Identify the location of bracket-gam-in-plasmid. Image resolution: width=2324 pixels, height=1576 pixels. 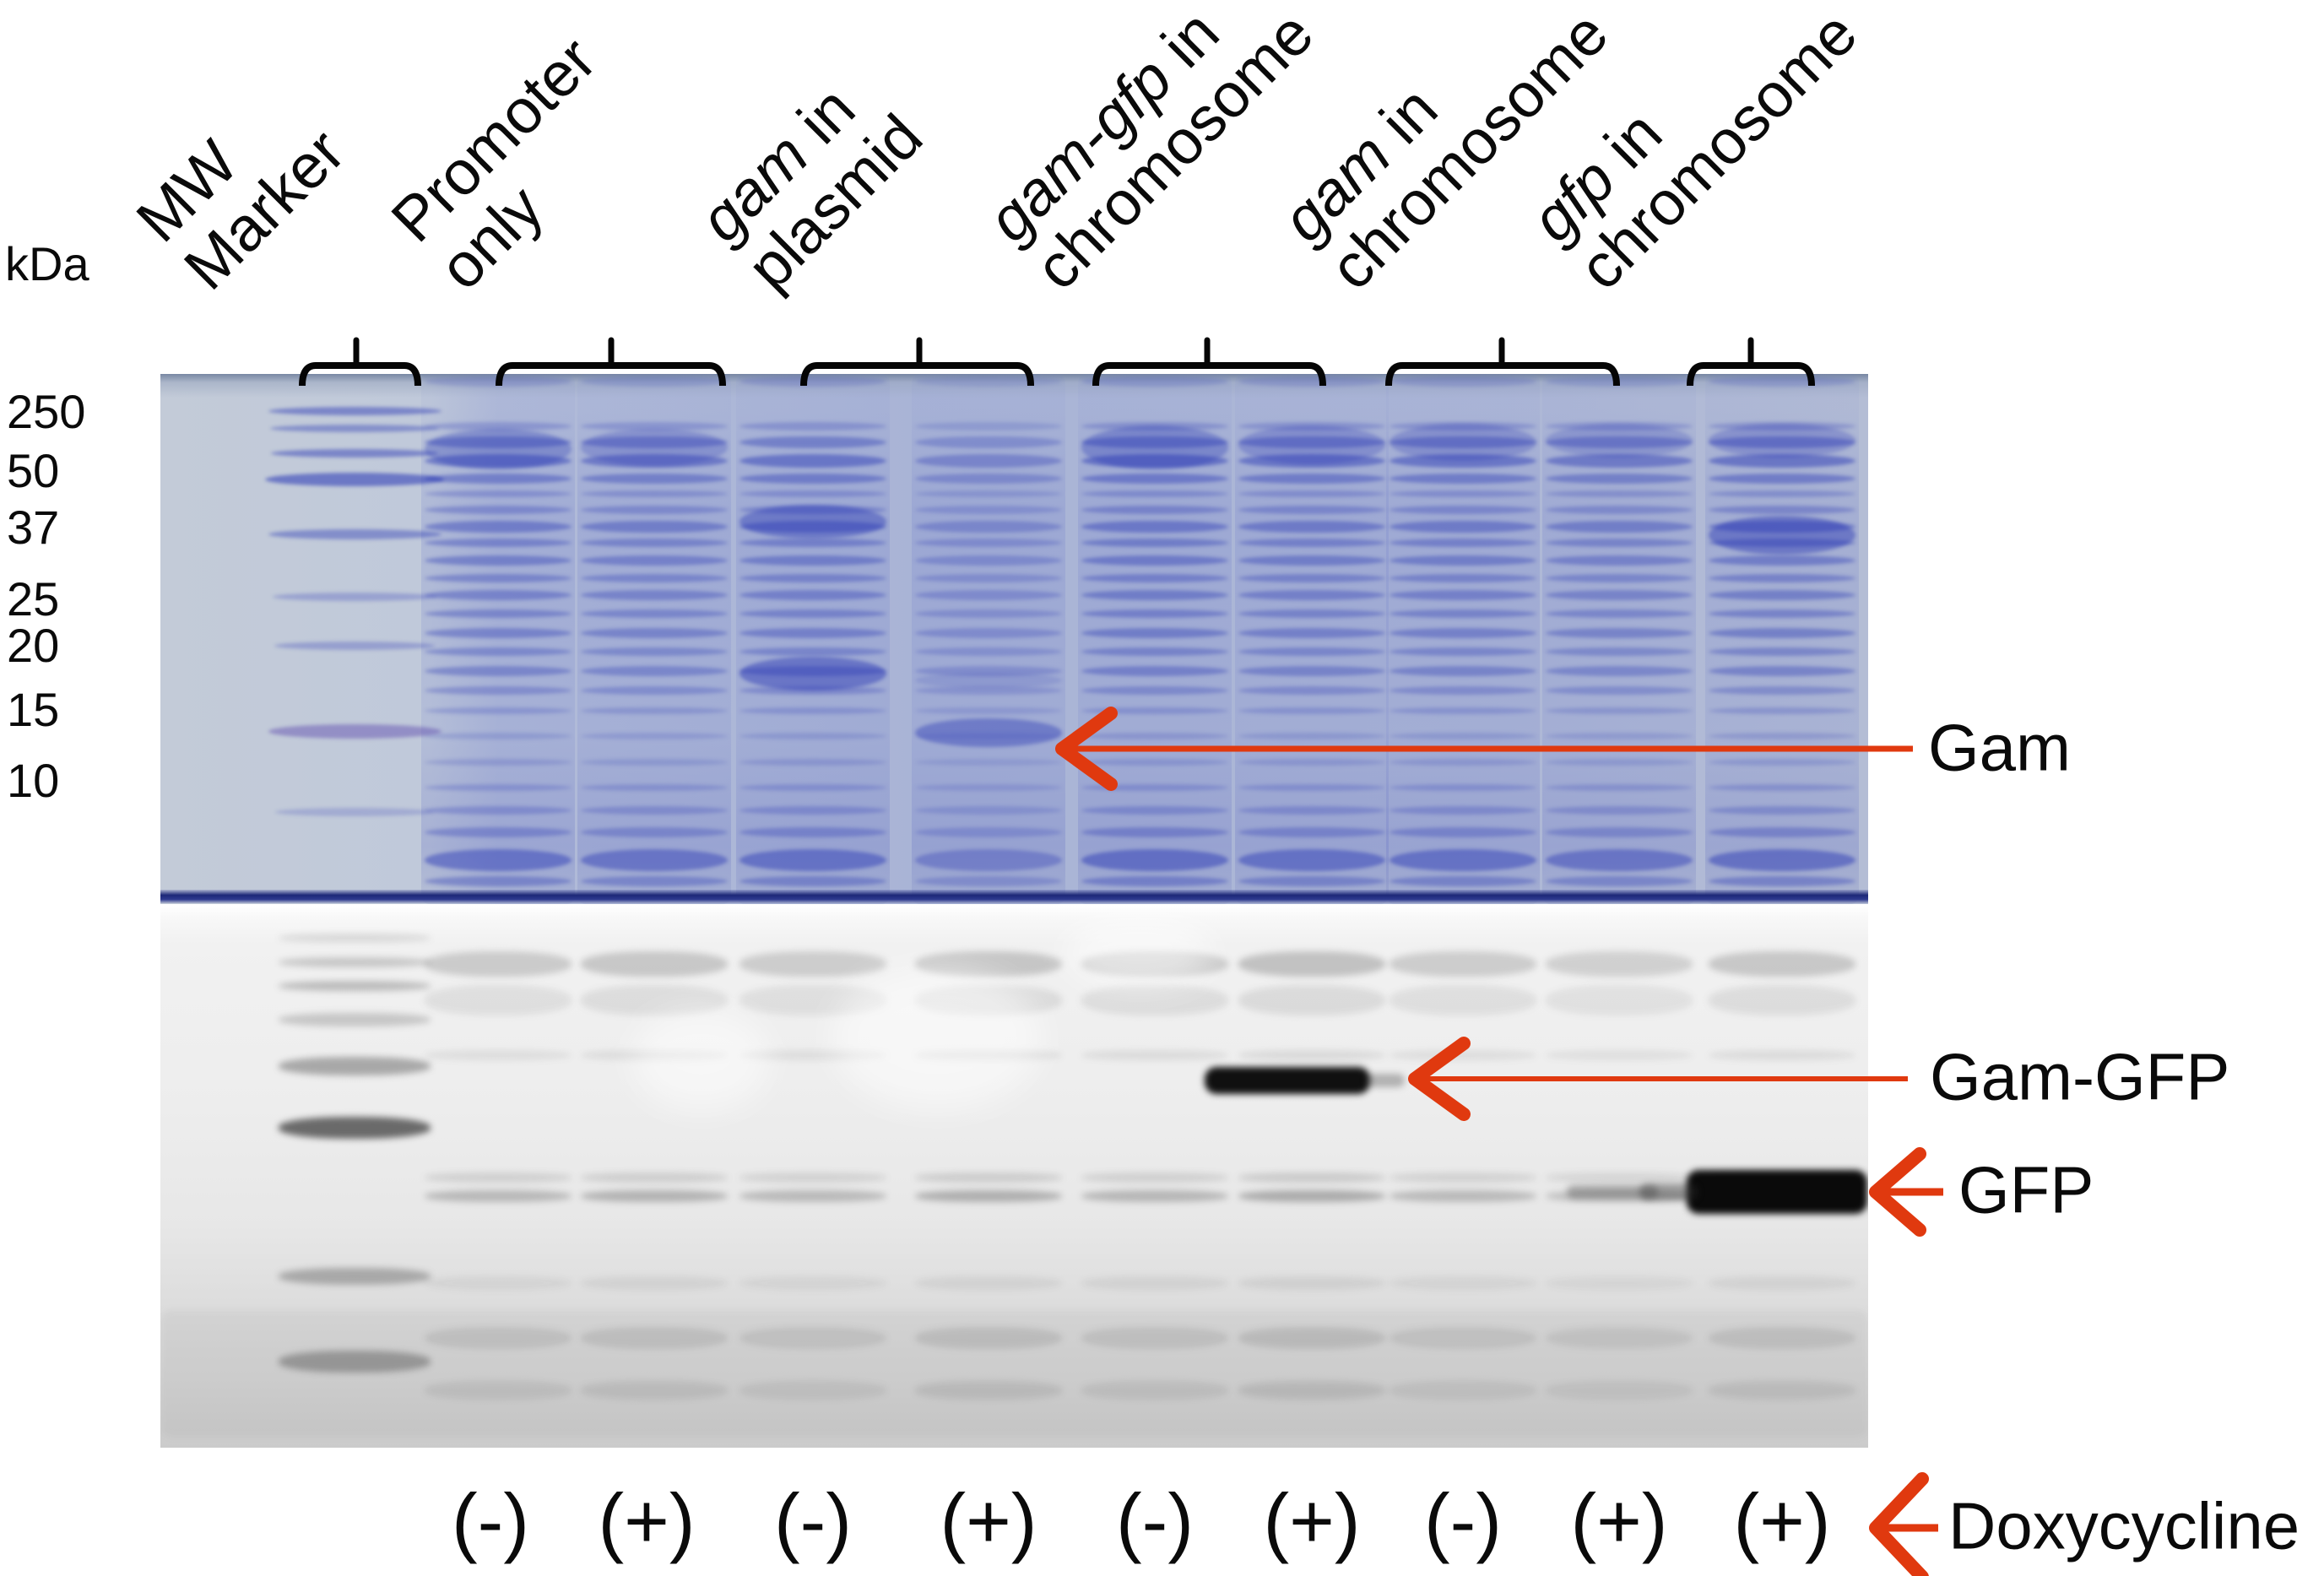
(917, 374).